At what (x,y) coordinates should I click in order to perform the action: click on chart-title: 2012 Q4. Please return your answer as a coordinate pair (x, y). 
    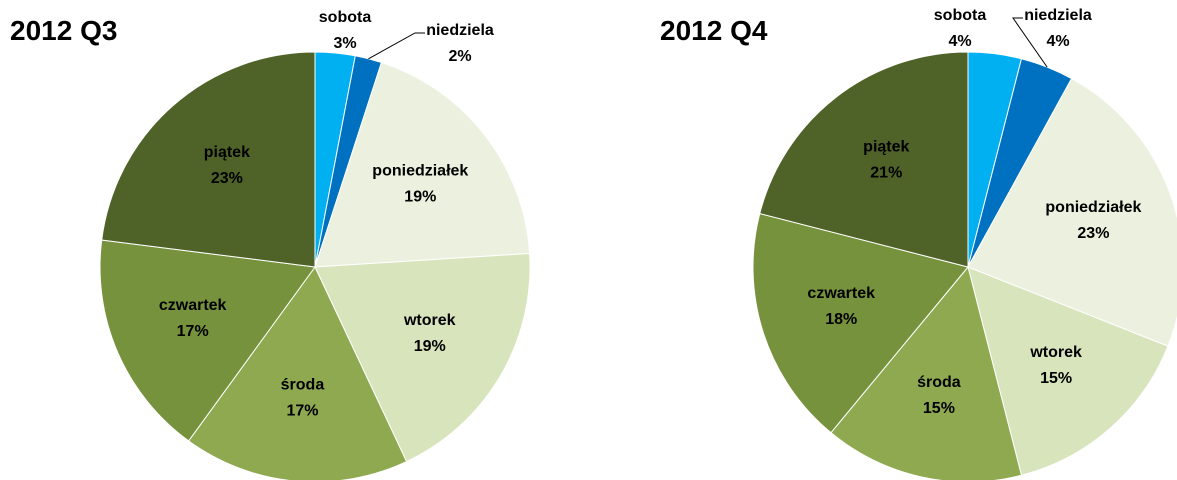
    Looking at the image, I should click on (714, 30).